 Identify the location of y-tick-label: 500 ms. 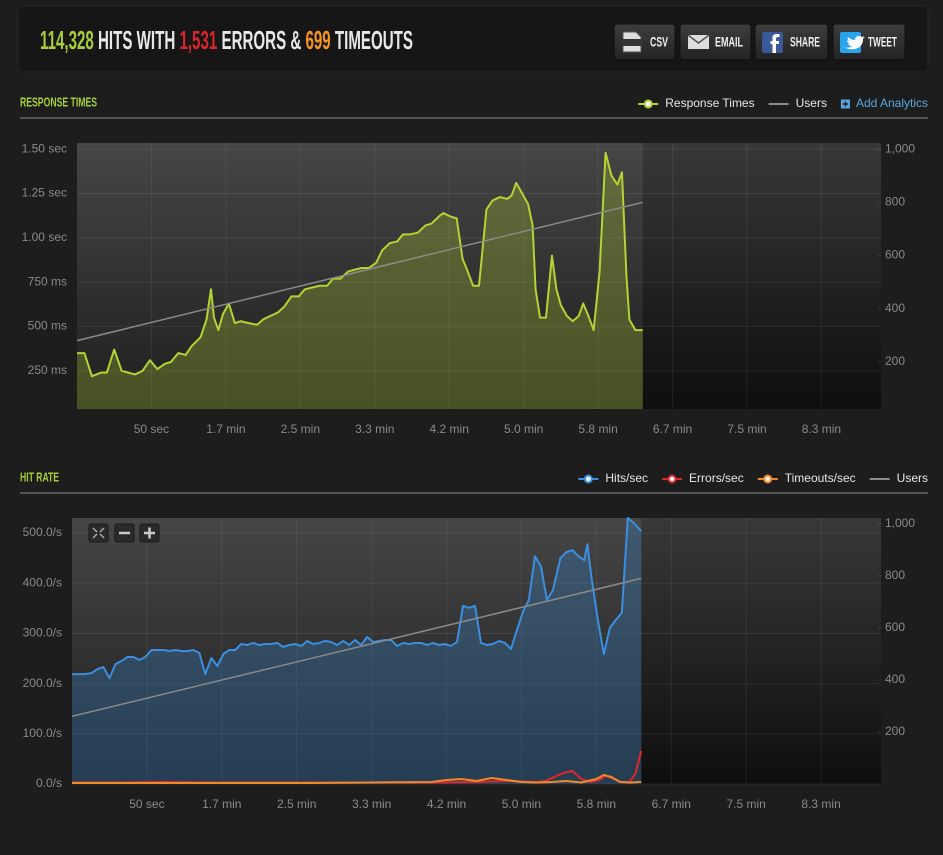
(47, 326).